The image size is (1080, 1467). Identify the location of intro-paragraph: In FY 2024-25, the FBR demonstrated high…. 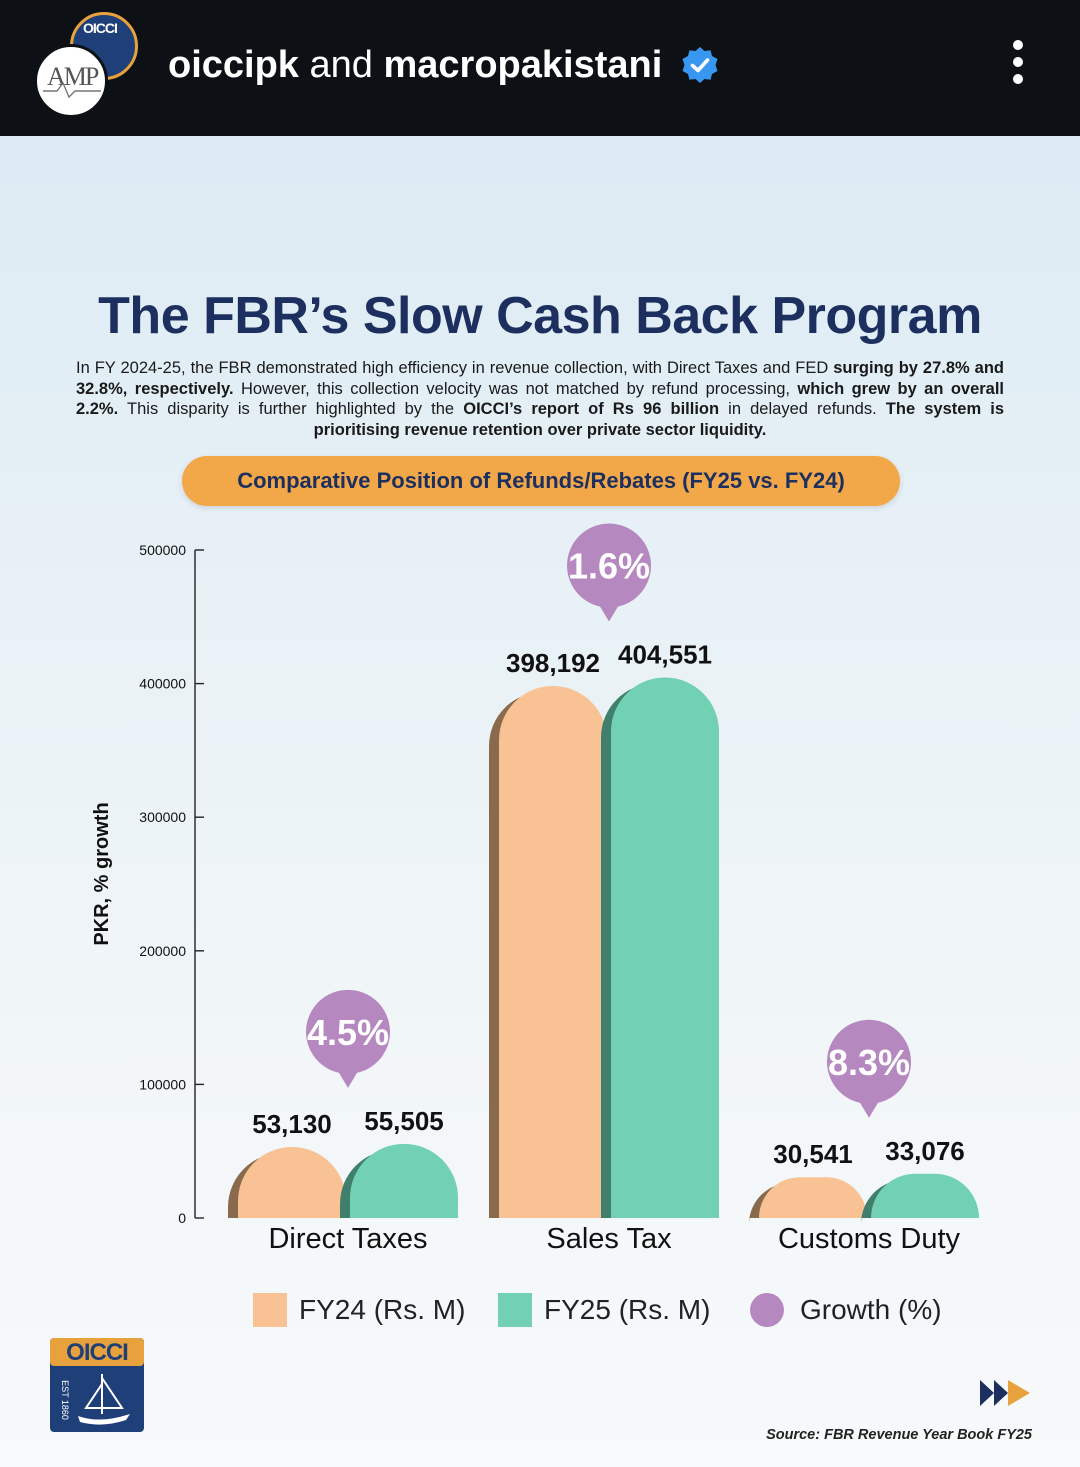
(540, 399).